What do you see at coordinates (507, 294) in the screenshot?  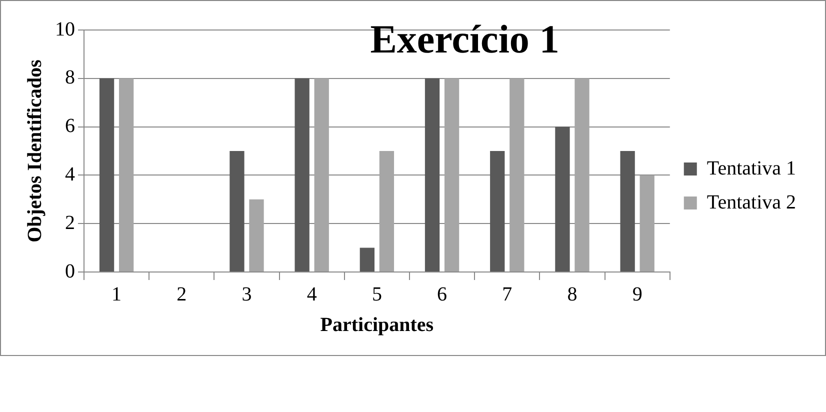 I see `x-tick-label: 7` at bounding box center [507, 294].